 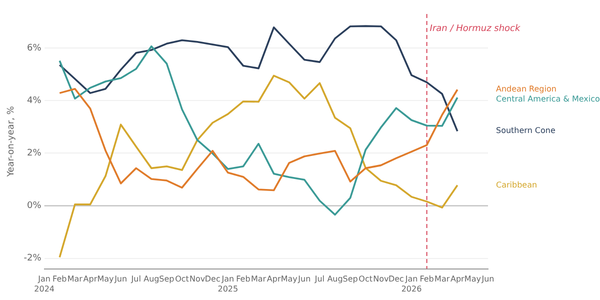 What do you see at coordinates (34, 101) in the screenshot?
I see `y-tick-label: 4%` at bounding box center [34, 101].